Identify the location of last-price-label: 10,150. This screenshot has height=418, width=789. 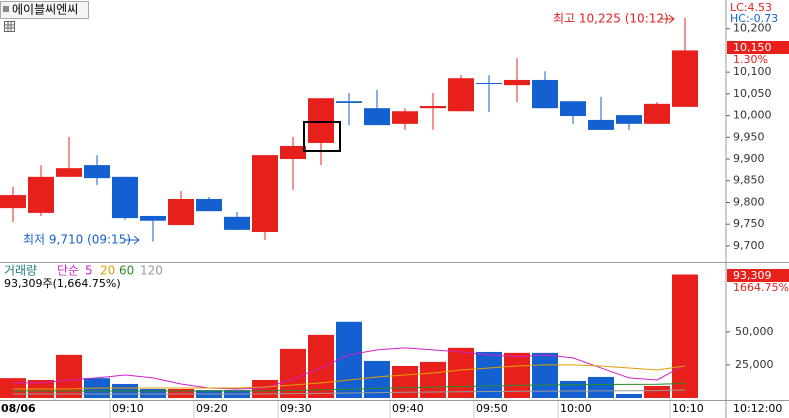
(752, 47).